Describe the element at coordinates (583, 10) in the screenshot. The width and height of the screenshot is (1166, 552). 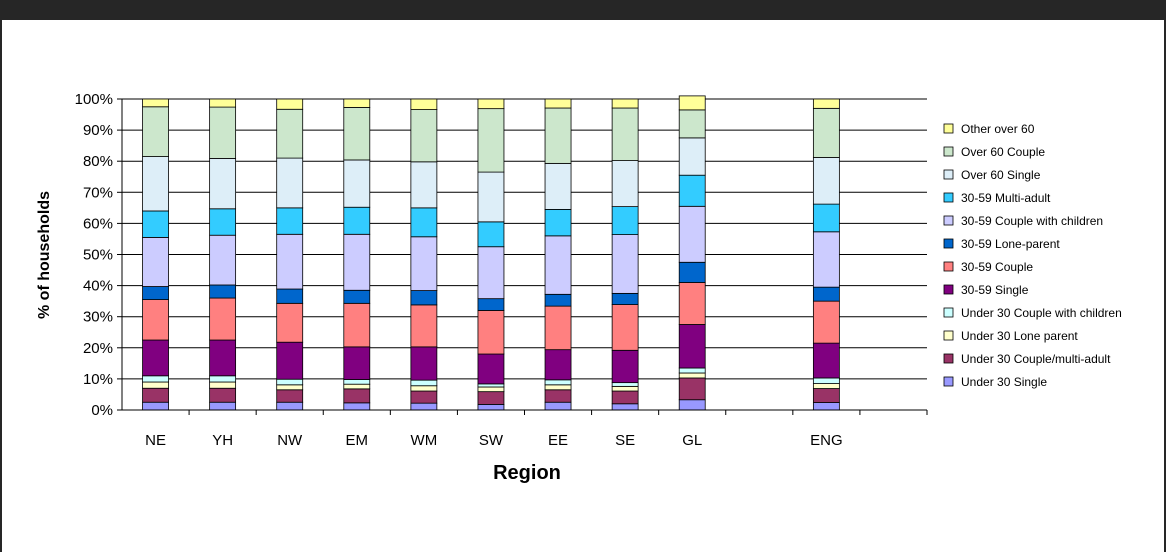
I see `window-top-bar` at that location.